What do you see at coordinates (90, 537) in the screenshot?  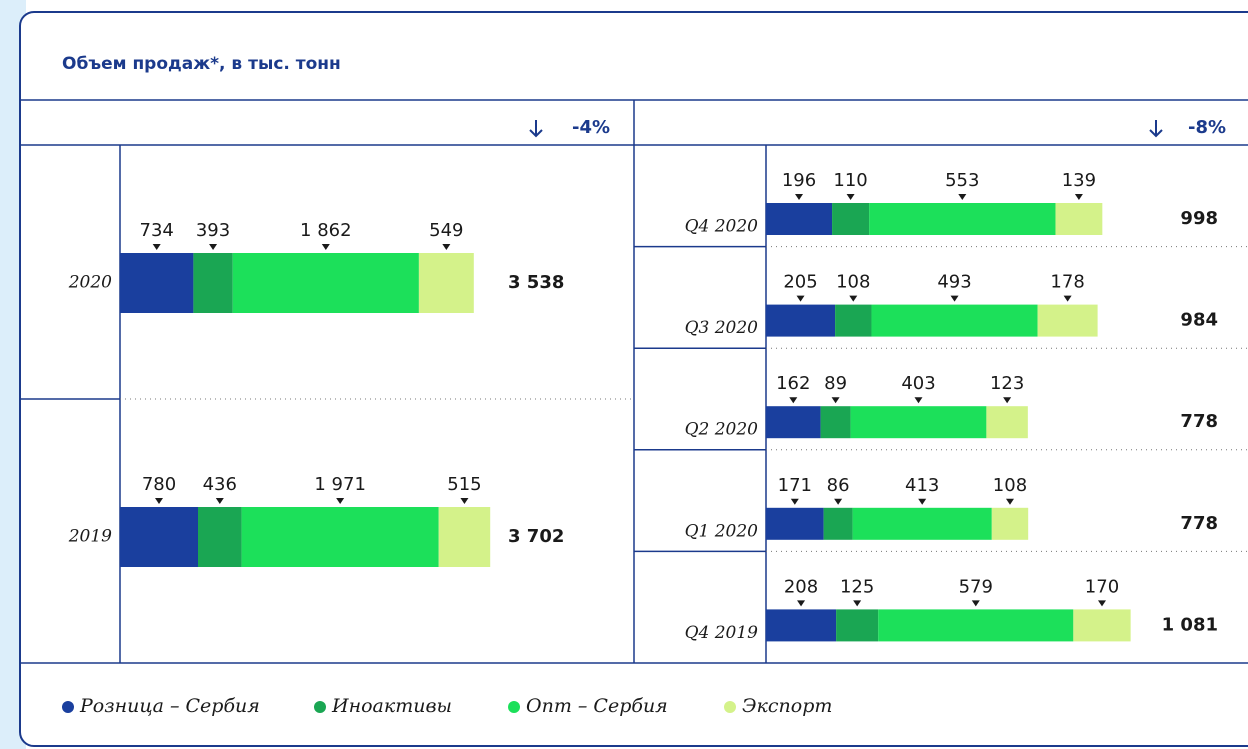 I see `category-label: 2019` at bounding box center [90, 537].